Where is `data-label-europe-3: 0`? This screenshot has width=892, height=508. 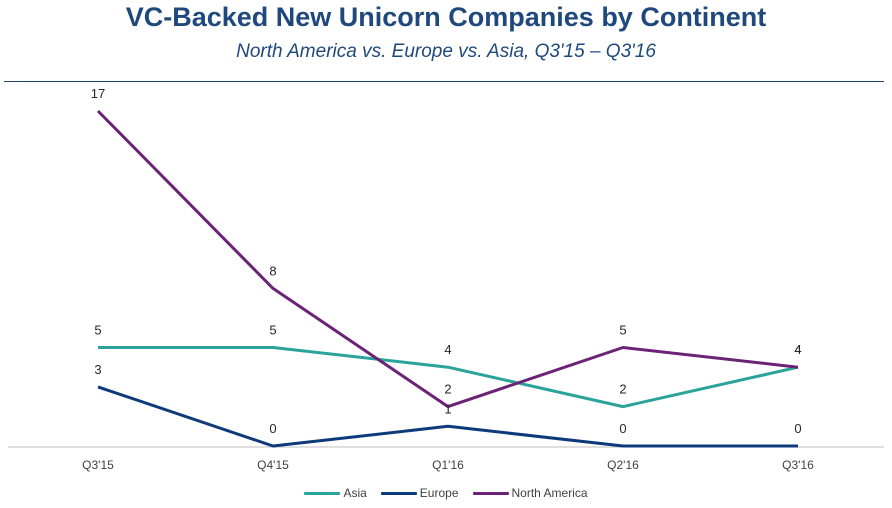
data-label-europe-3: 0 is located at coordinates (622, 428).